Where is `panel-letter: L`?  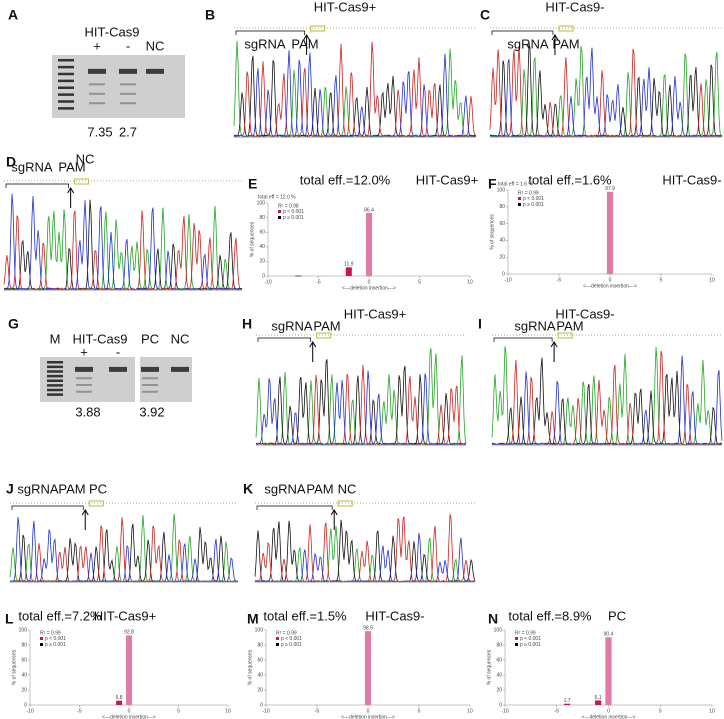
panel-letter: L is located at coordinates (9, 619).